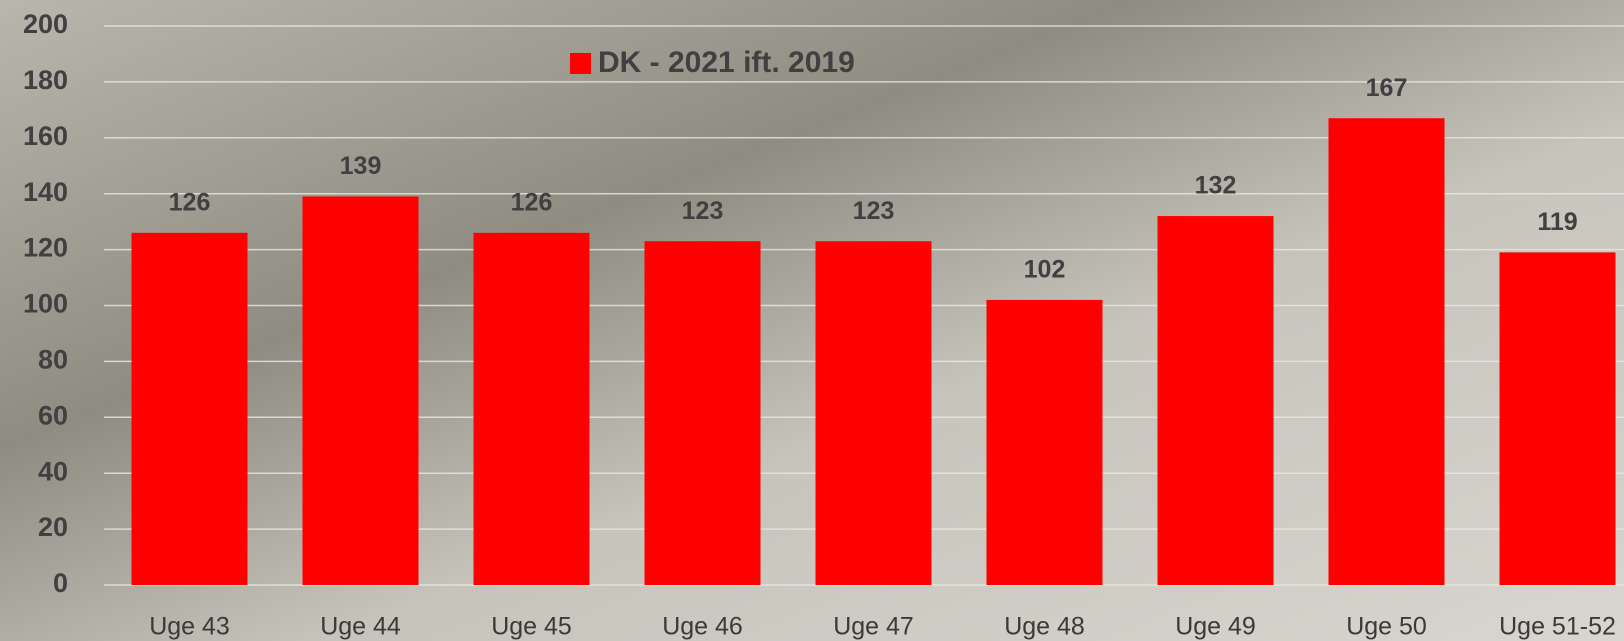  What do you see at coordinates (1557, 627) in the screenshot?
I see `x-tick-label: Uge 51-52` at bounding box center [1557, 627].